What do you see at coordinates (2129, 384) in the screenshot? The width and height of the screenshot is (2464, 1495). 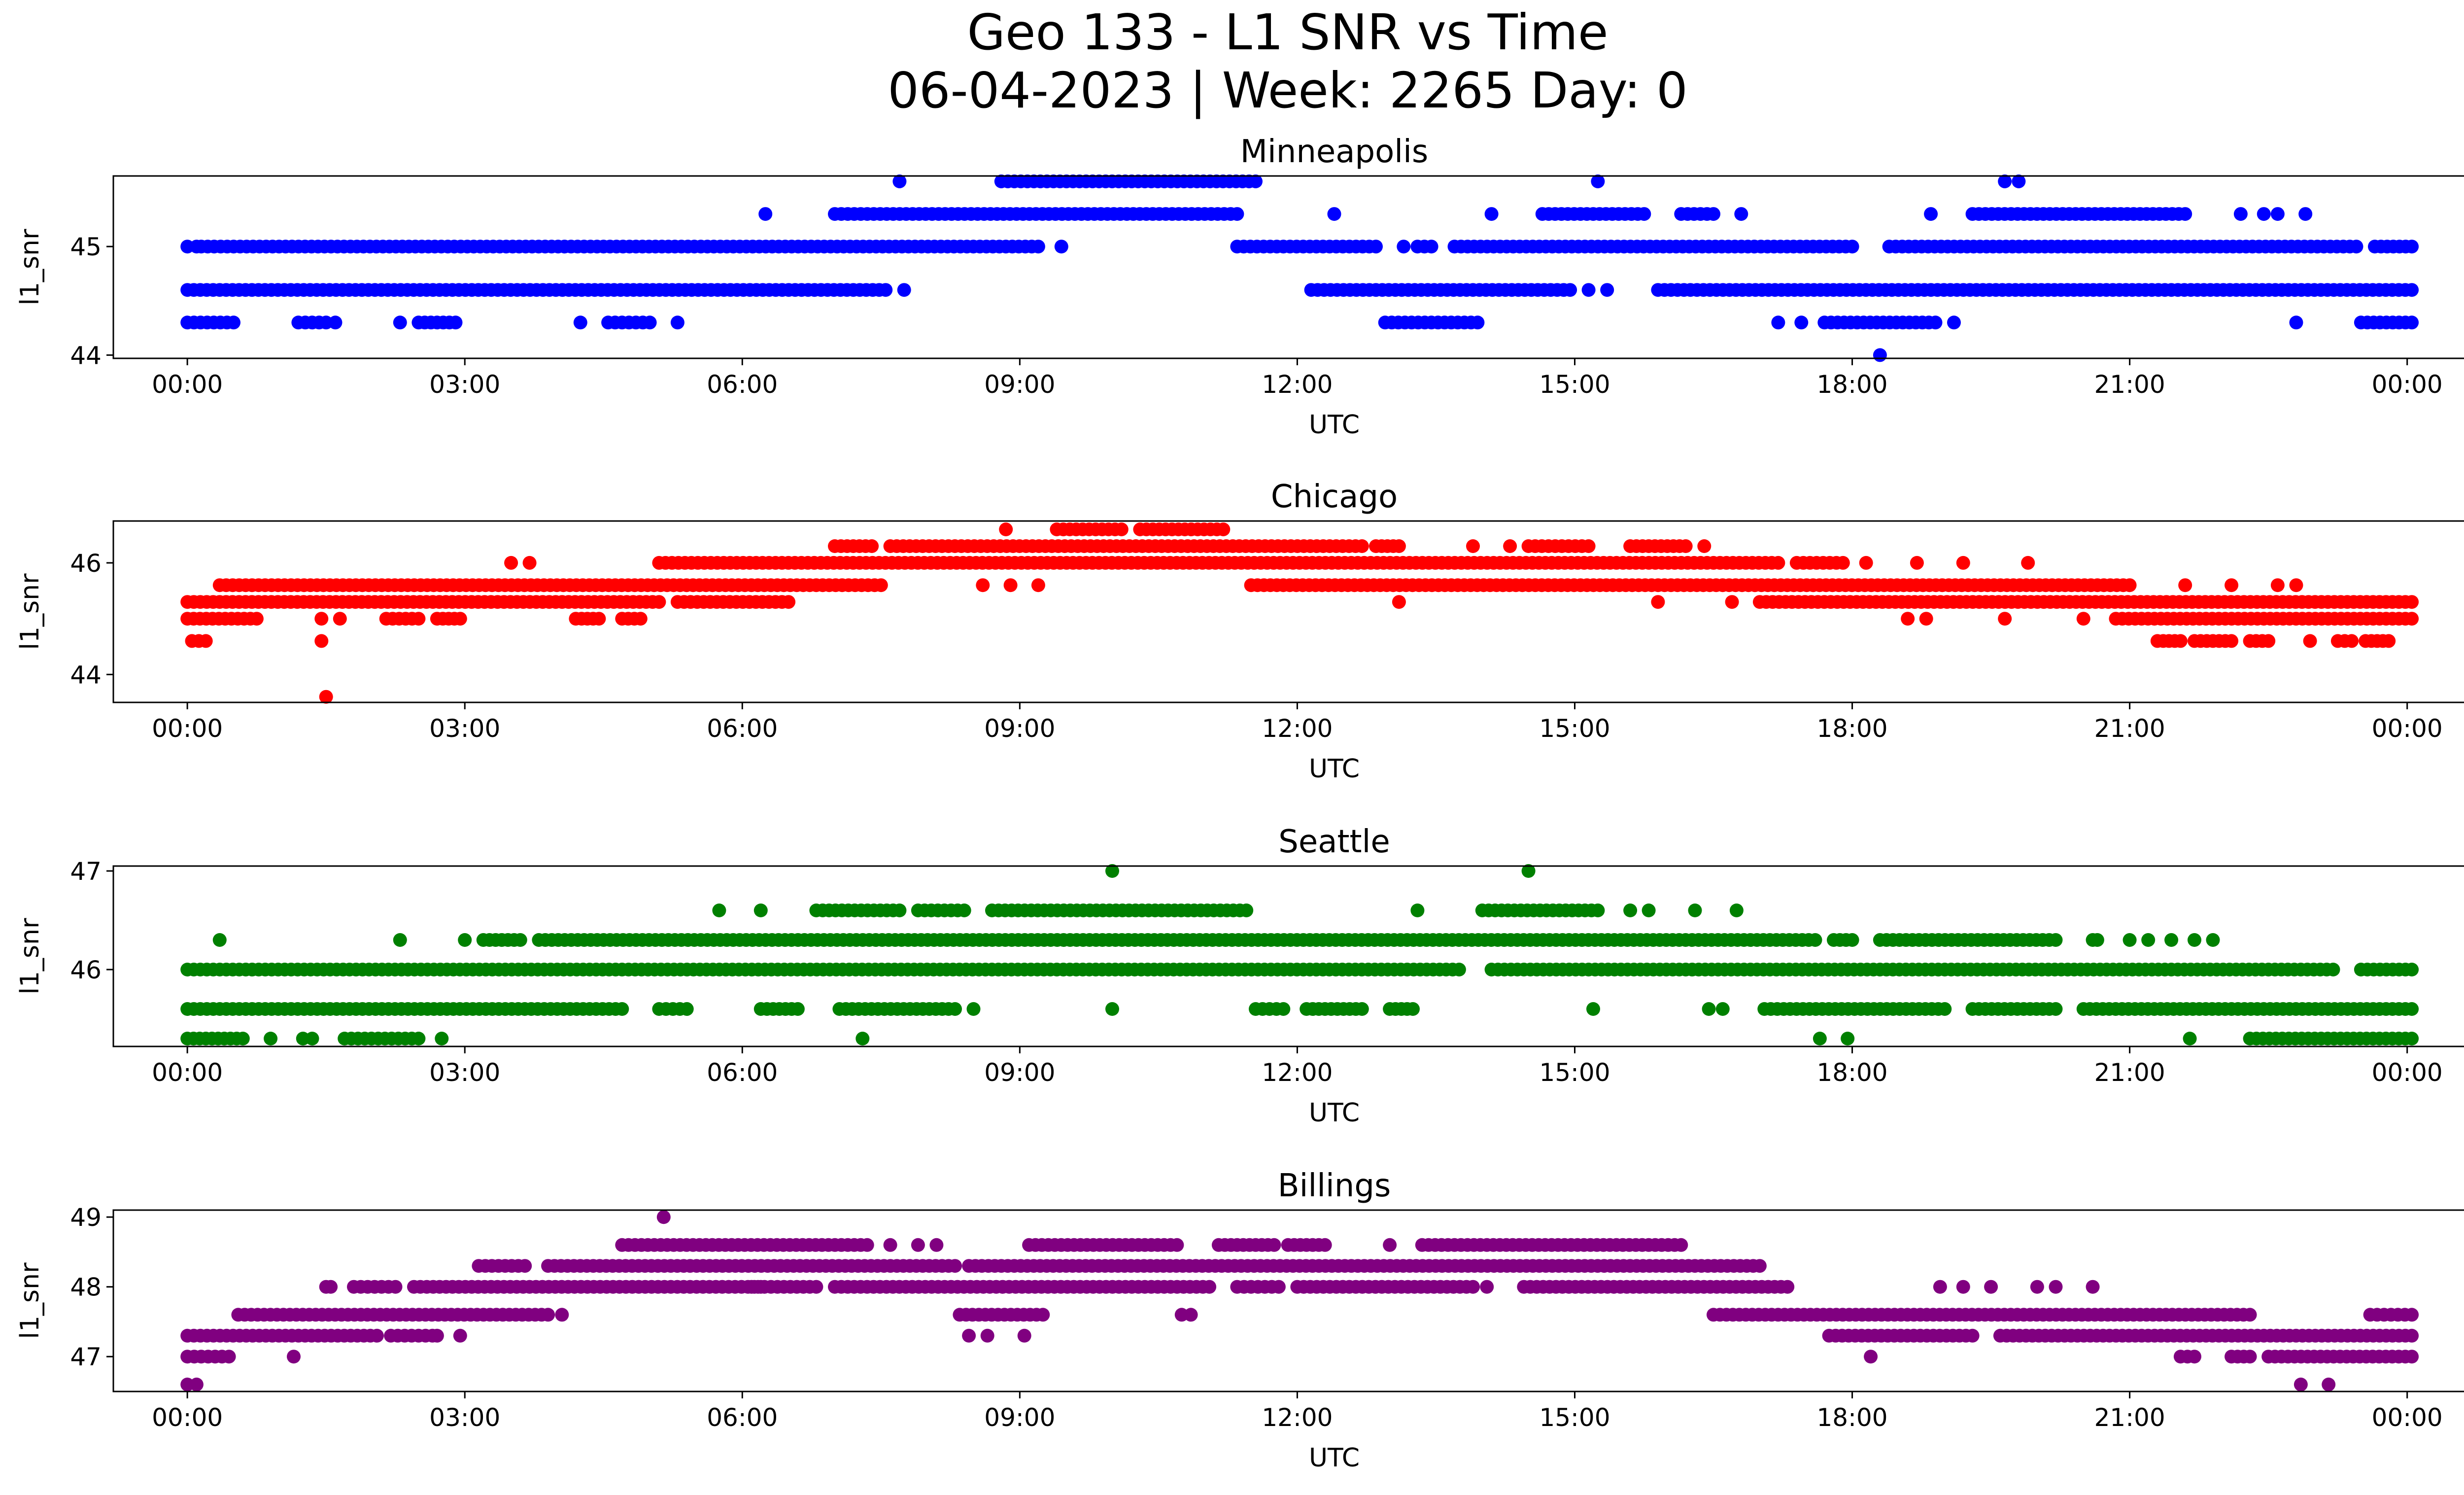 I see `x-tick-label: 21:00` at bounding box center [2129, 384].